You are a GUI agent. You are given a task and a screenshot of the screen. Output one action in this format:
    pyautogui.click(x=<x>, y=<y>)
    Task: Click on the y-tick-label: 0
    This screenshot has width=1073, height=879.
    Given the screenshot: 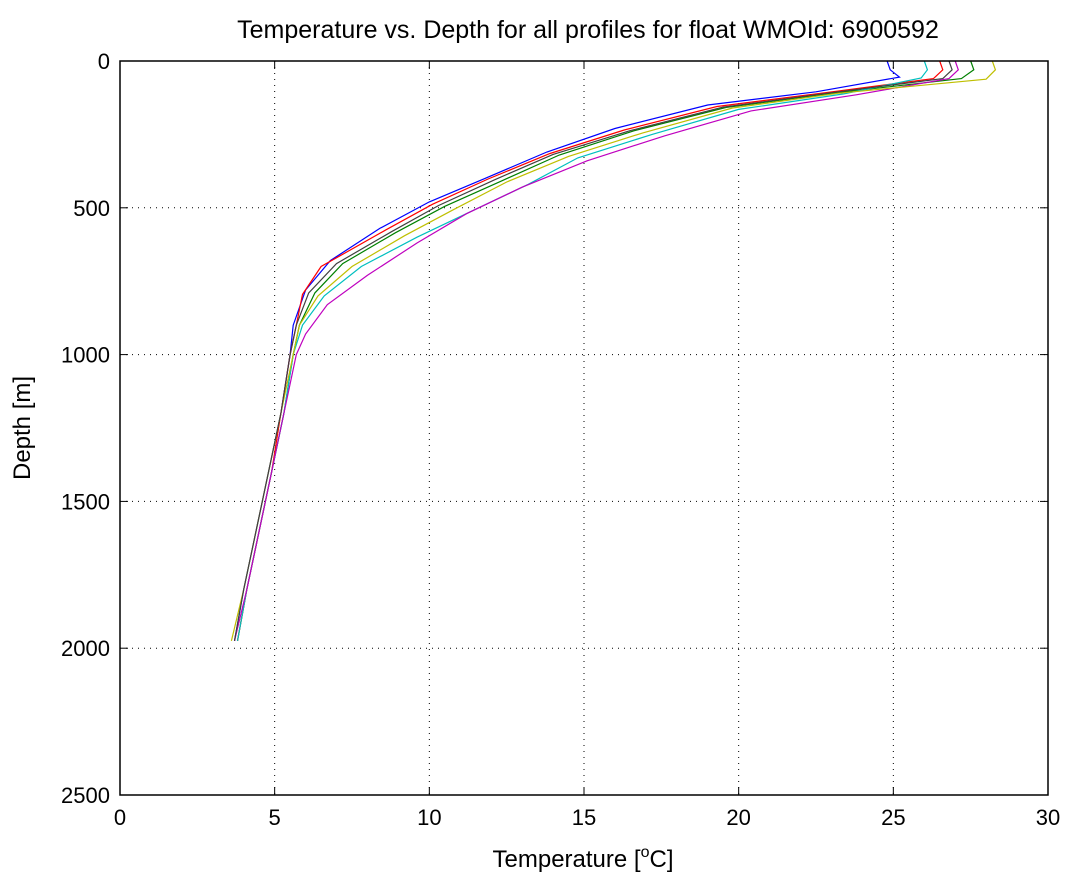 What is the action you would take?
    pyautogui.click(x=104, y=61)
    